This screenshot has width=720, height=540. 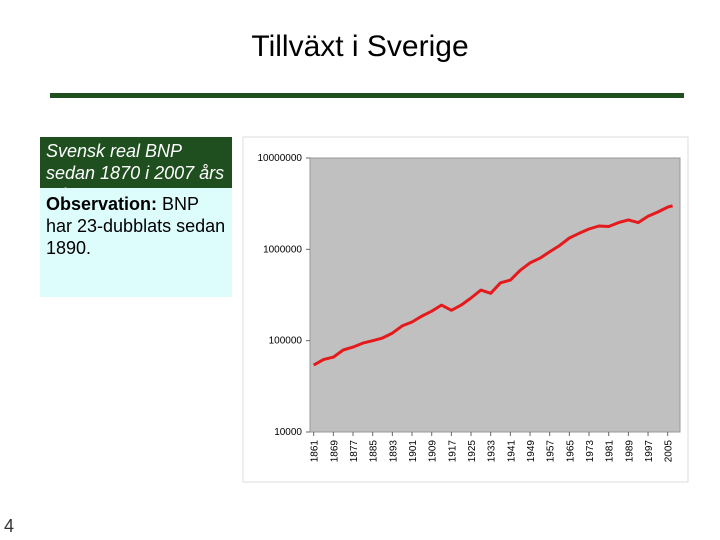 What do you see at coordinates (511, 451) in the screenshot?
I see `x-tick-label: 1941` at bounding box center [511, 451].